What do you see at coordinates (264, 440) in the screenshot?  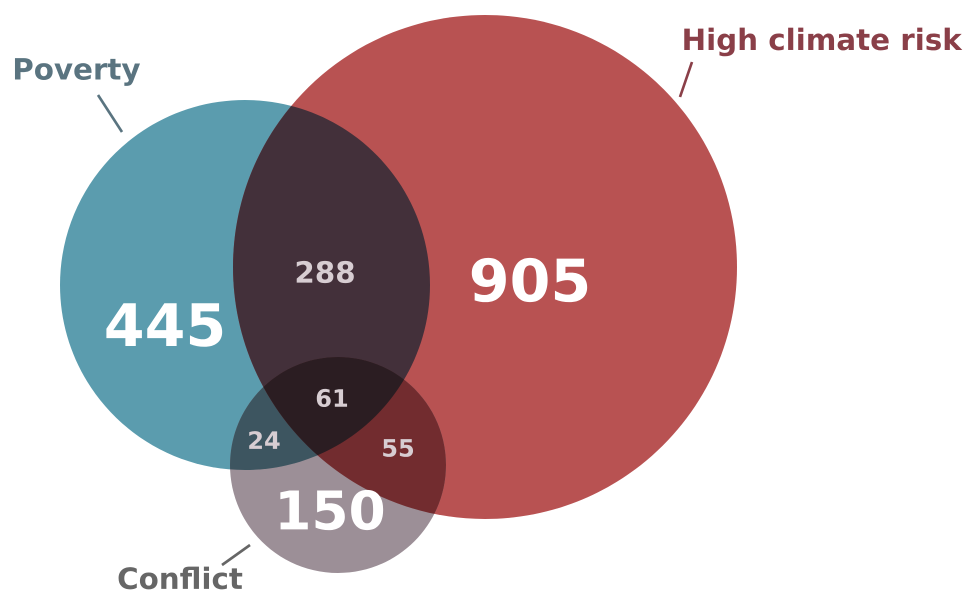 I see `text: 24` at bounding box center [264, 440].